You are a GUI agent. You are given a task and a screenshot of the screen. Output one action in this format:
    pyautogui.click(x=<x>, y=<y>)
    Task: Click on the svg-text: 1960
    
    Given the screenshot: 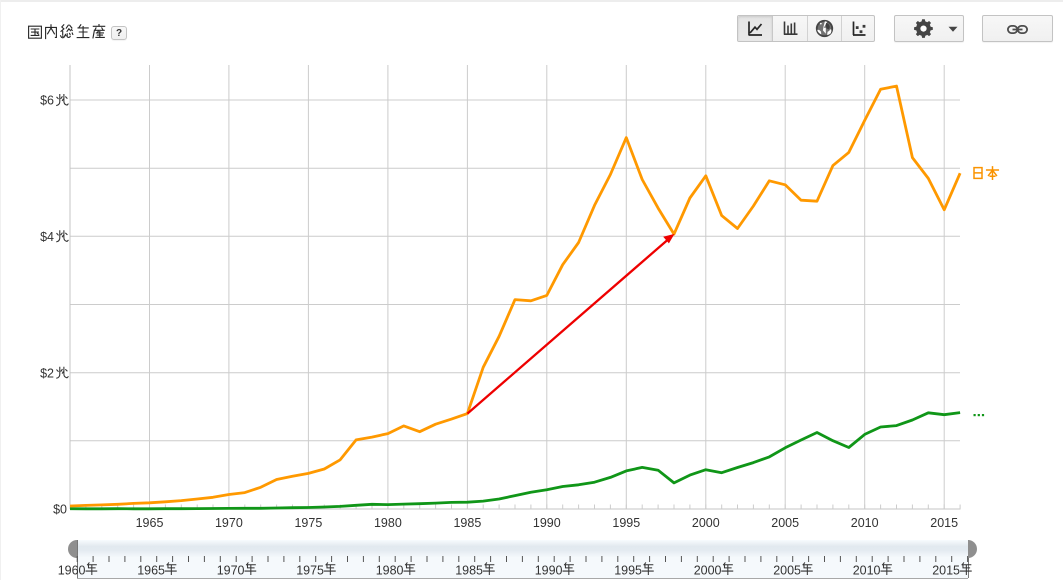 What is the action you would take?
    pyautogui.click(x=72, y=570)
    